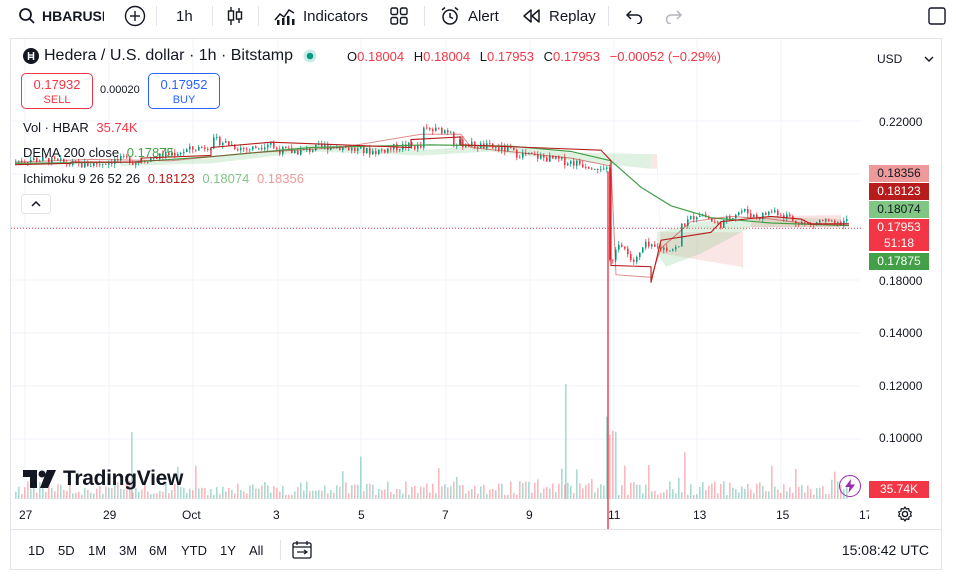 The height and width of the screenshot is (583, 956). I want to click on range-ytd-button: YTD, so click(194, 550).